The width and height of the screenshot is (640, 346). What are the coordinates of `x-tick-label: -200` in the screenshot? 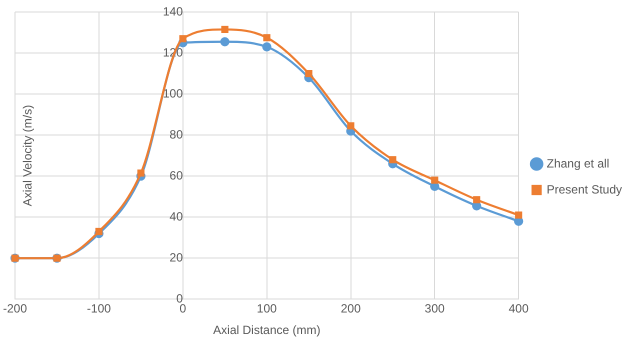 It's located at (15, 309).